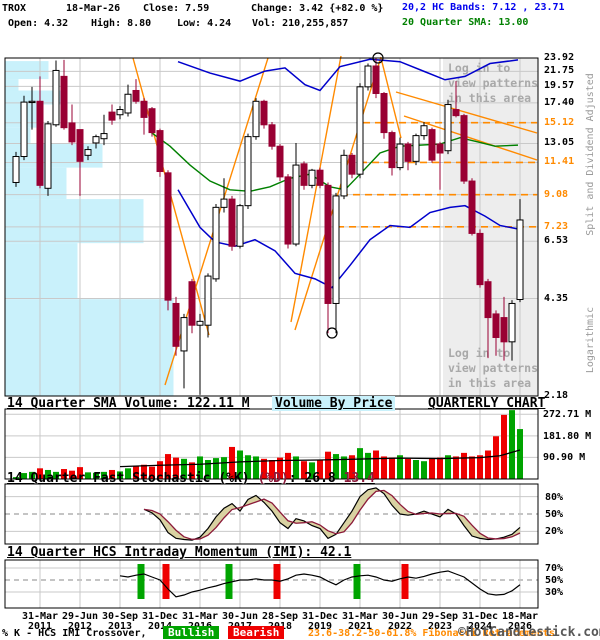 The height and width of the screenshot is (640, 600). I want to click on chart-type-label: QUARTERLY CHART, so click(487, 403).